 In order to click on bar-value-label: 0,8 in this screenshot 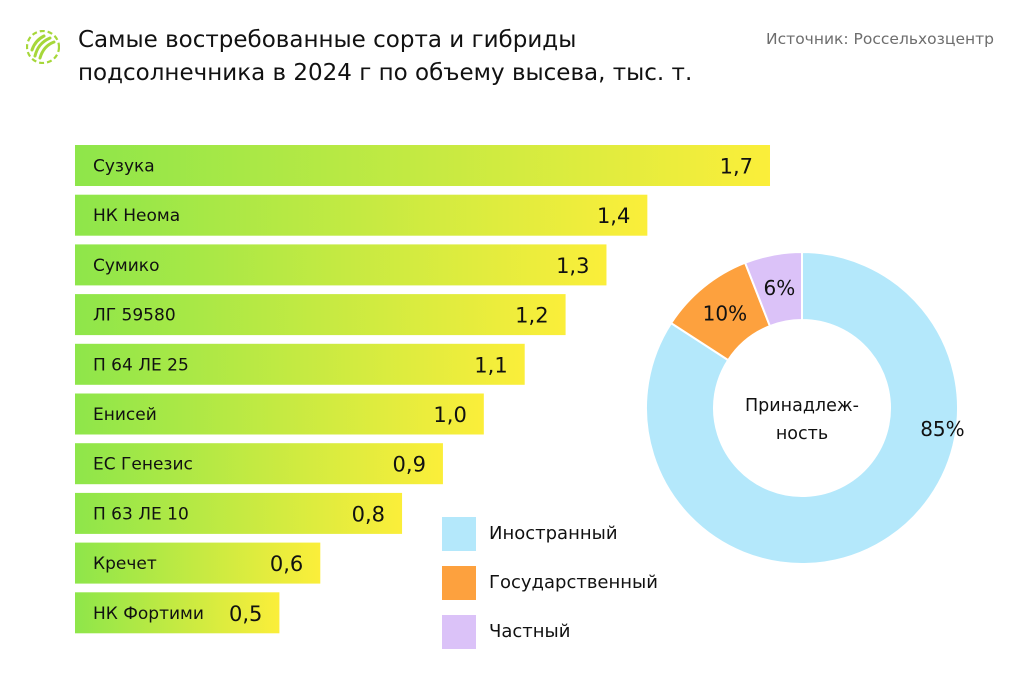, I will do `click(368, 514)`.